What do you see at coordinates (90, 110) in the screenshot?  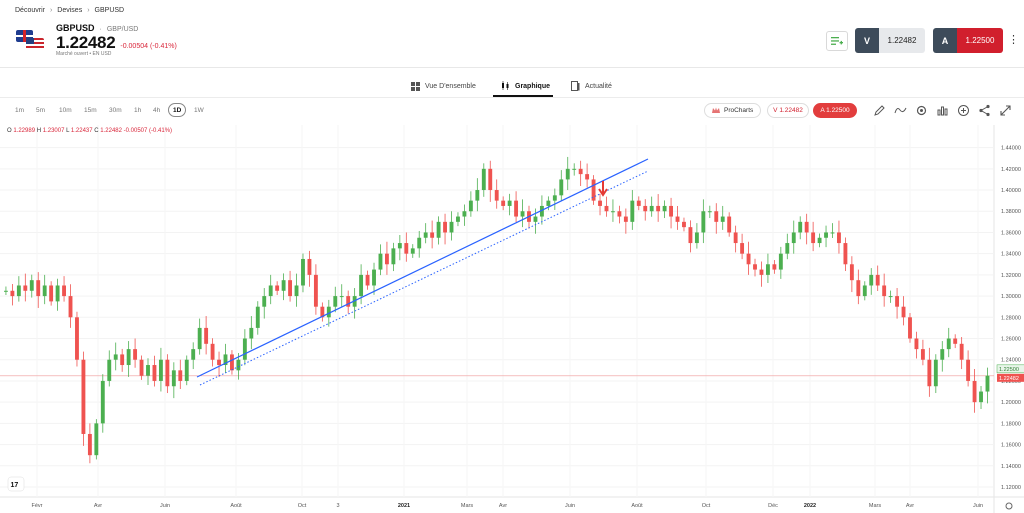 I see `timeframe-15m: 15m` at bounding box center [90, 110].